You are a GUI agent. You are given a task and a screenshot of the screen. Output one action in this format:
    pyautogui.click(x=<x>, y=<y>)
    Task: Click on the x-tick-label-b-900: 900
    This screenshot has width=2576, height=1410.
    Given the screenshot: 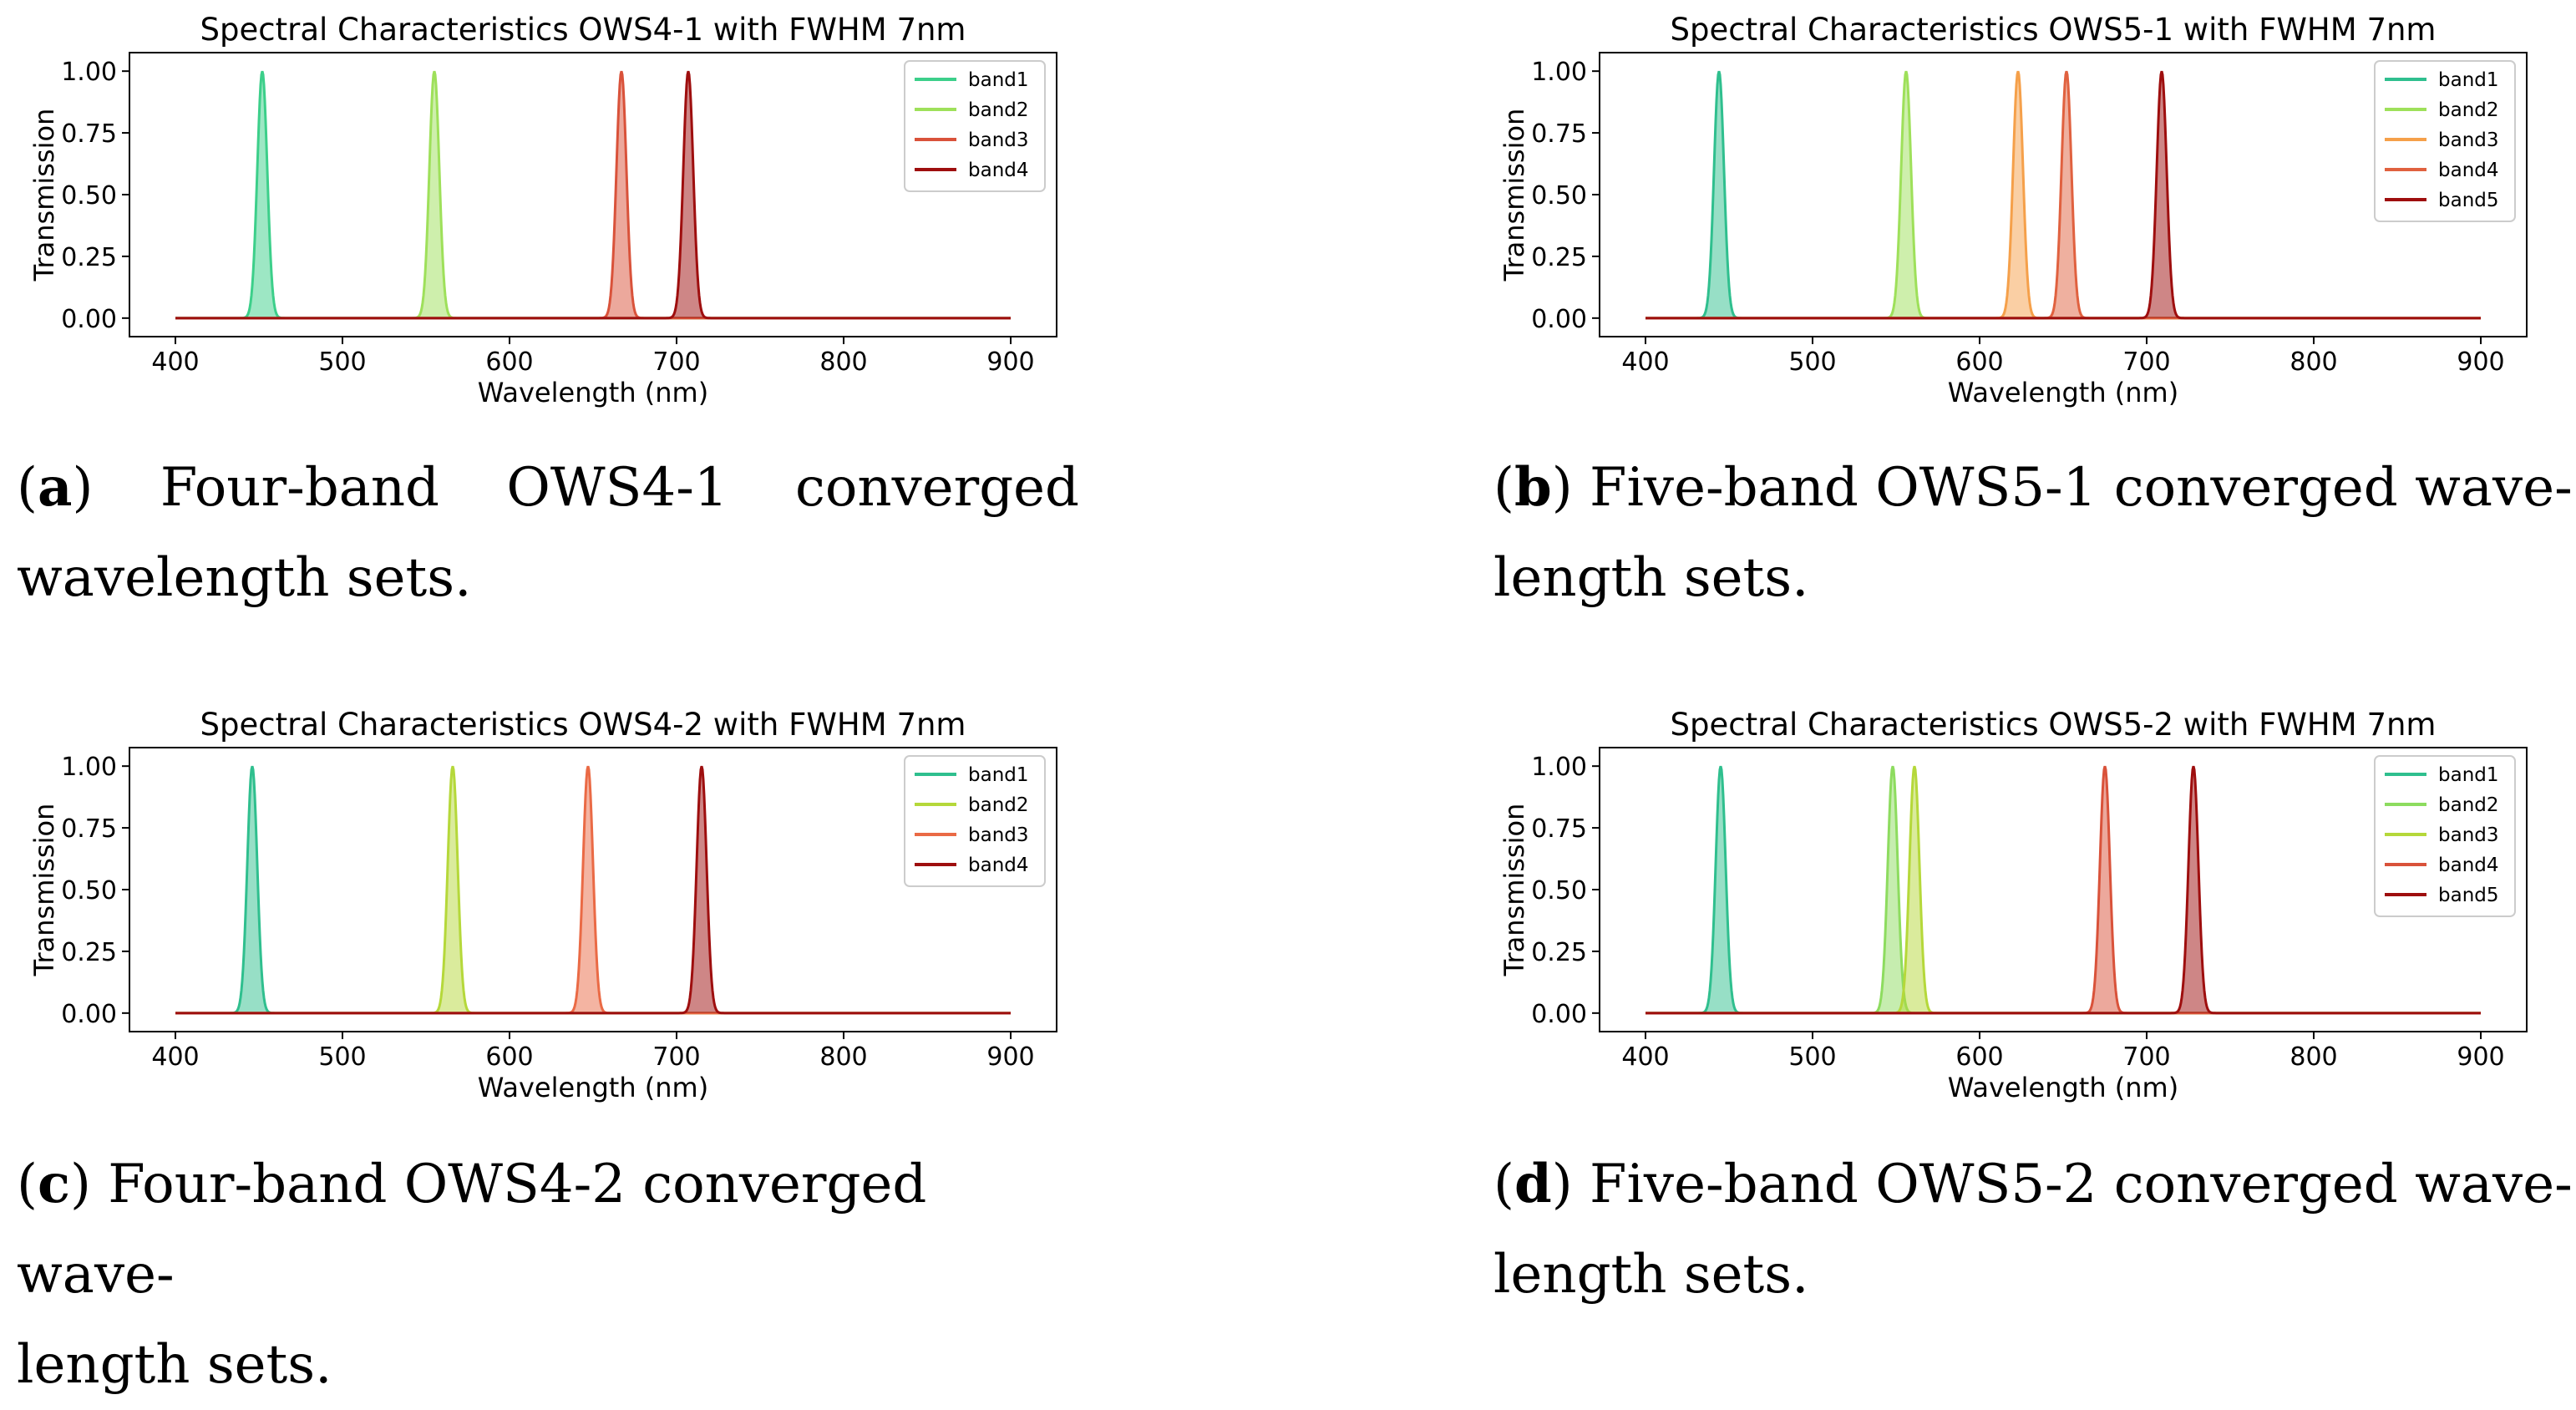 What is the action you would take?
    pyautogui.click(x=2480, y=362)
    